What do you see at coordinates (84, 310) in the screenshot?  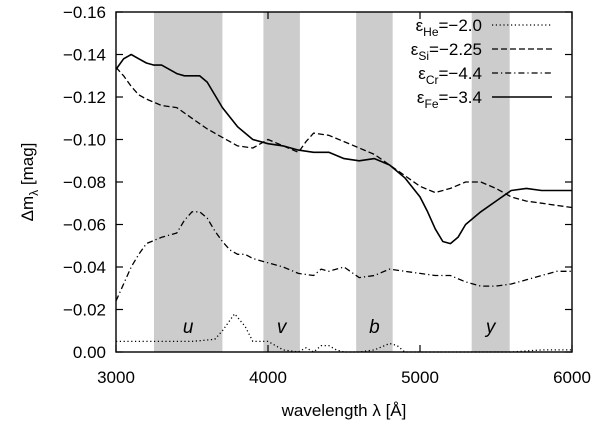 I see `y-tick-label: −0.02` at bounding box center [84, 310].